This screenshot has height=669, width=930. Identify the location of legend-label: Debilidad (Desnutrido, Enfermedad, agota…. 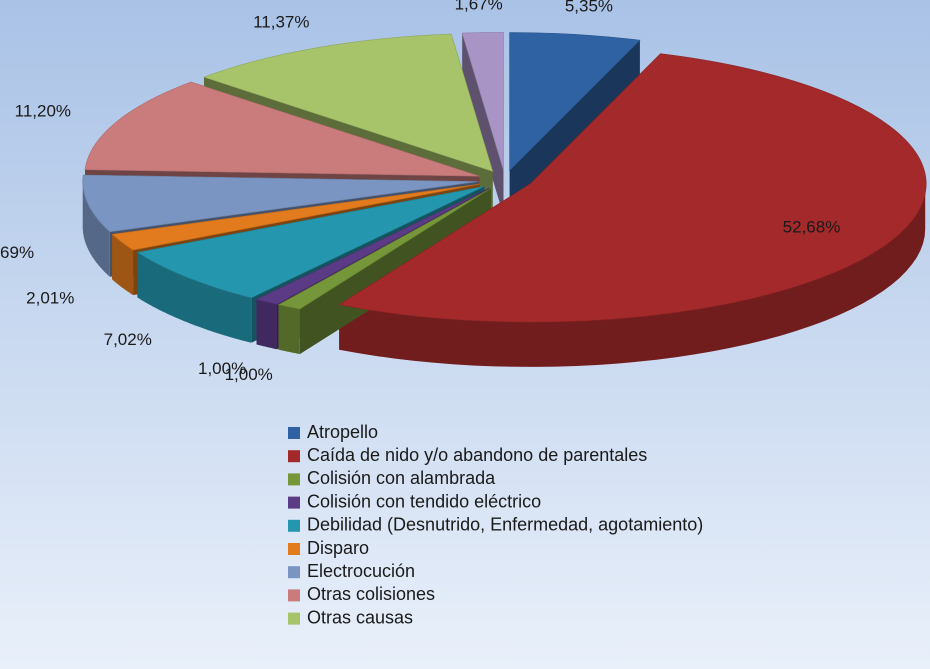
(505, 525).